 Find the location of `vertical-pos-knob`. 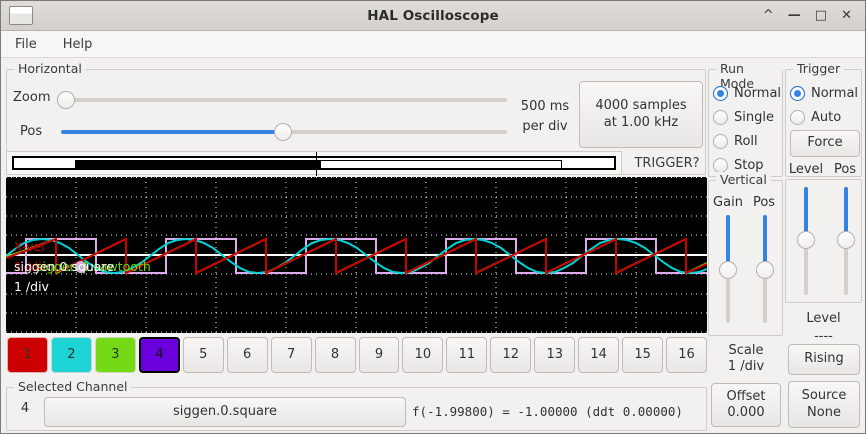

vertical-pos-knob is located at coordinates (765, 270).